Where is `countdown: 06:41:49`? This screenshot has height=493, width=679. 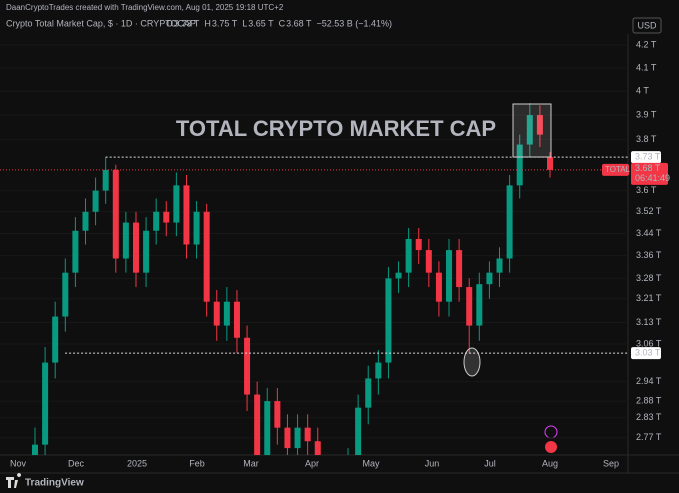
countdown: 06:41:49 is located at coordinates (652, 178).